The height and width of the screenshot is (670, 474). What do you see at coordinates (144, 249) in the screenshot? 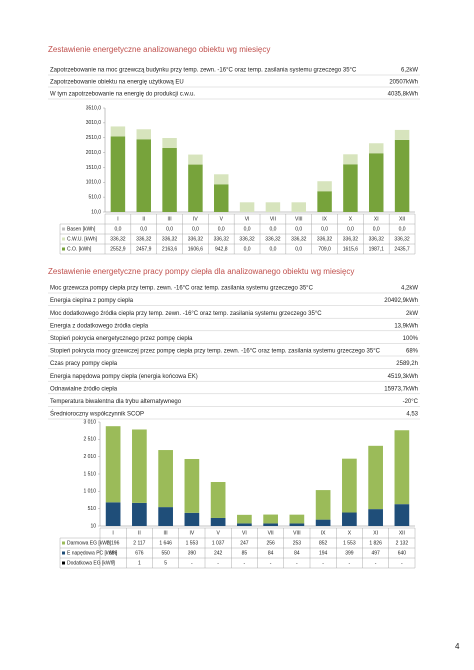
I see `table-value: 2457,9` at bounding box center [144, 249].